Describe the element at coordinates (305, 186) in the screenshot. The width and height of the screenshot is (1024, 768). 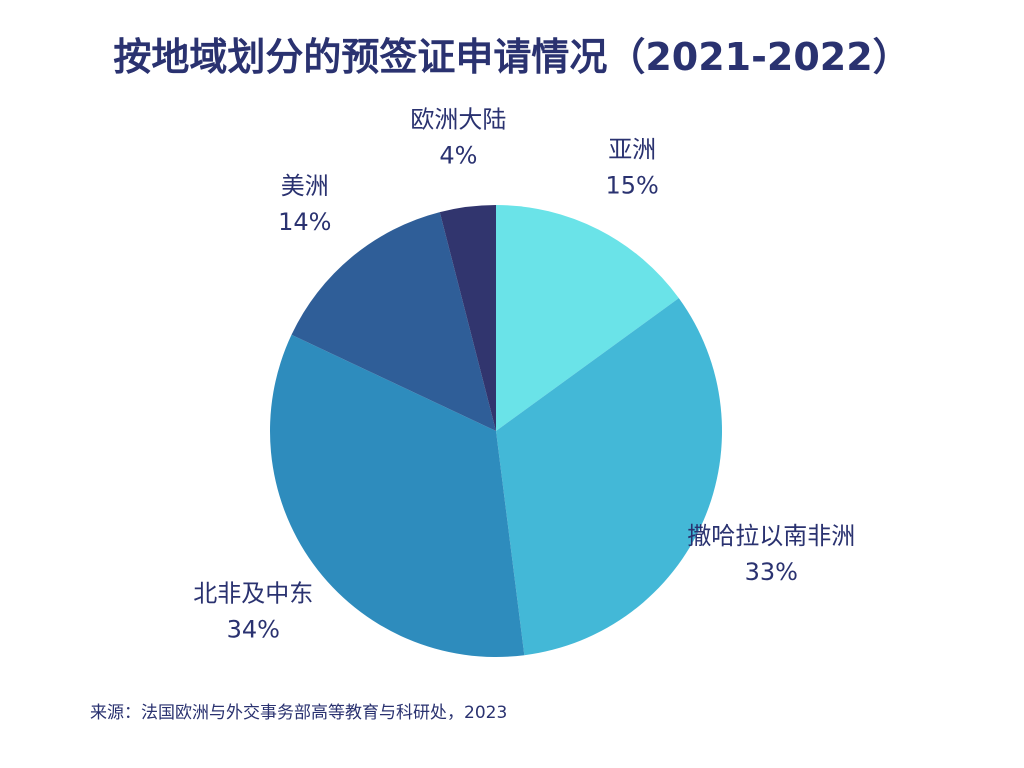
I see `slice-label-3: 美洲` at that location.